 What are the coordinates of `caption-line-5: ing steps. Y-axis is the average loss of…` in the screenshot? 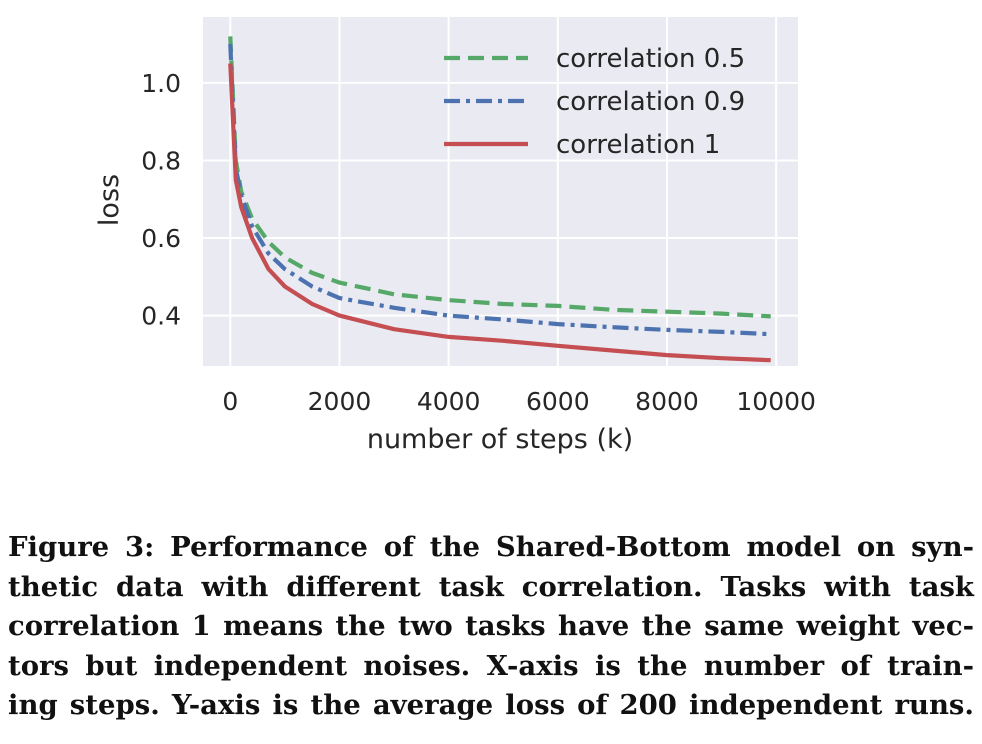 It's located at (491, 705).